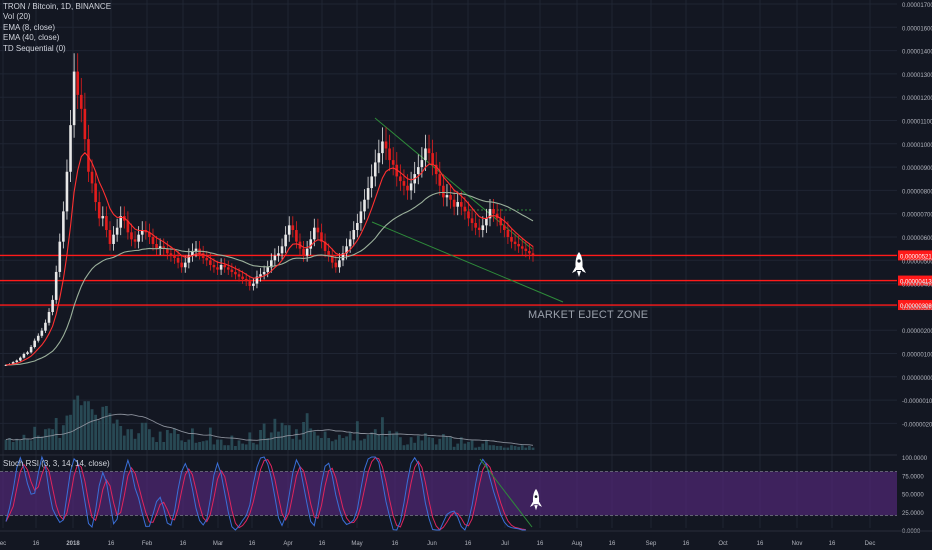 This screenshot has height=550, width=932. Describe the element at coordinates (797, 544) in the screenshot. I see `time-tick-label: Nov` at that location.